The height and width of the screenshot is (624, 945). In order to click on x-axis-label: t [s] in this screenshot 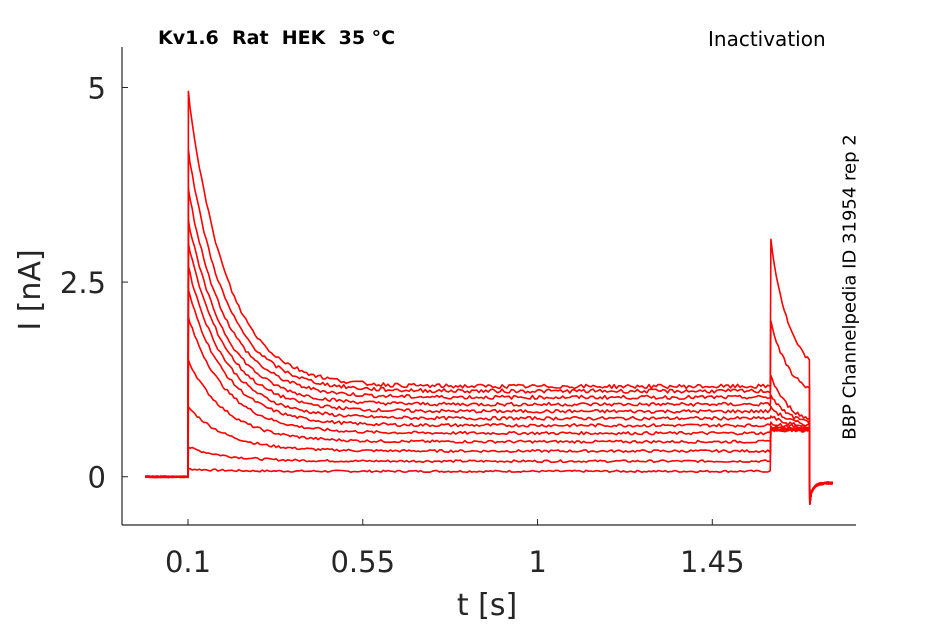, I will do `click(487, 605)`.